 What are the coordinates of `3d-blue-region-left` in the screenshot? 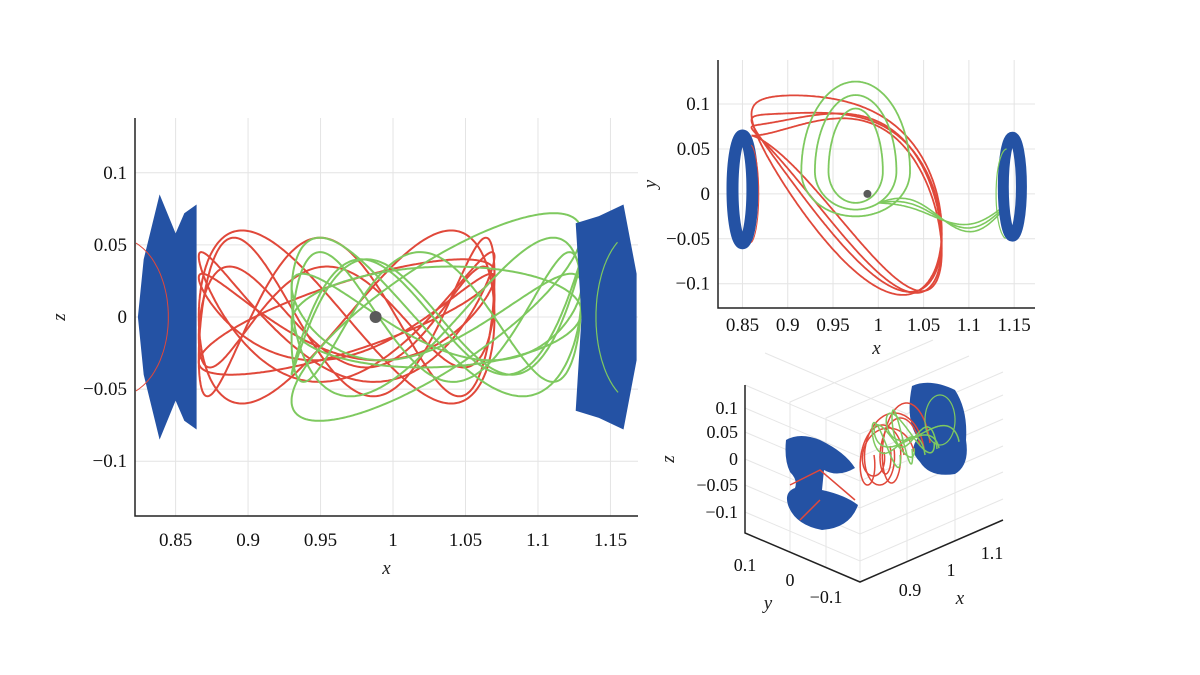 It's located at (821, 483).